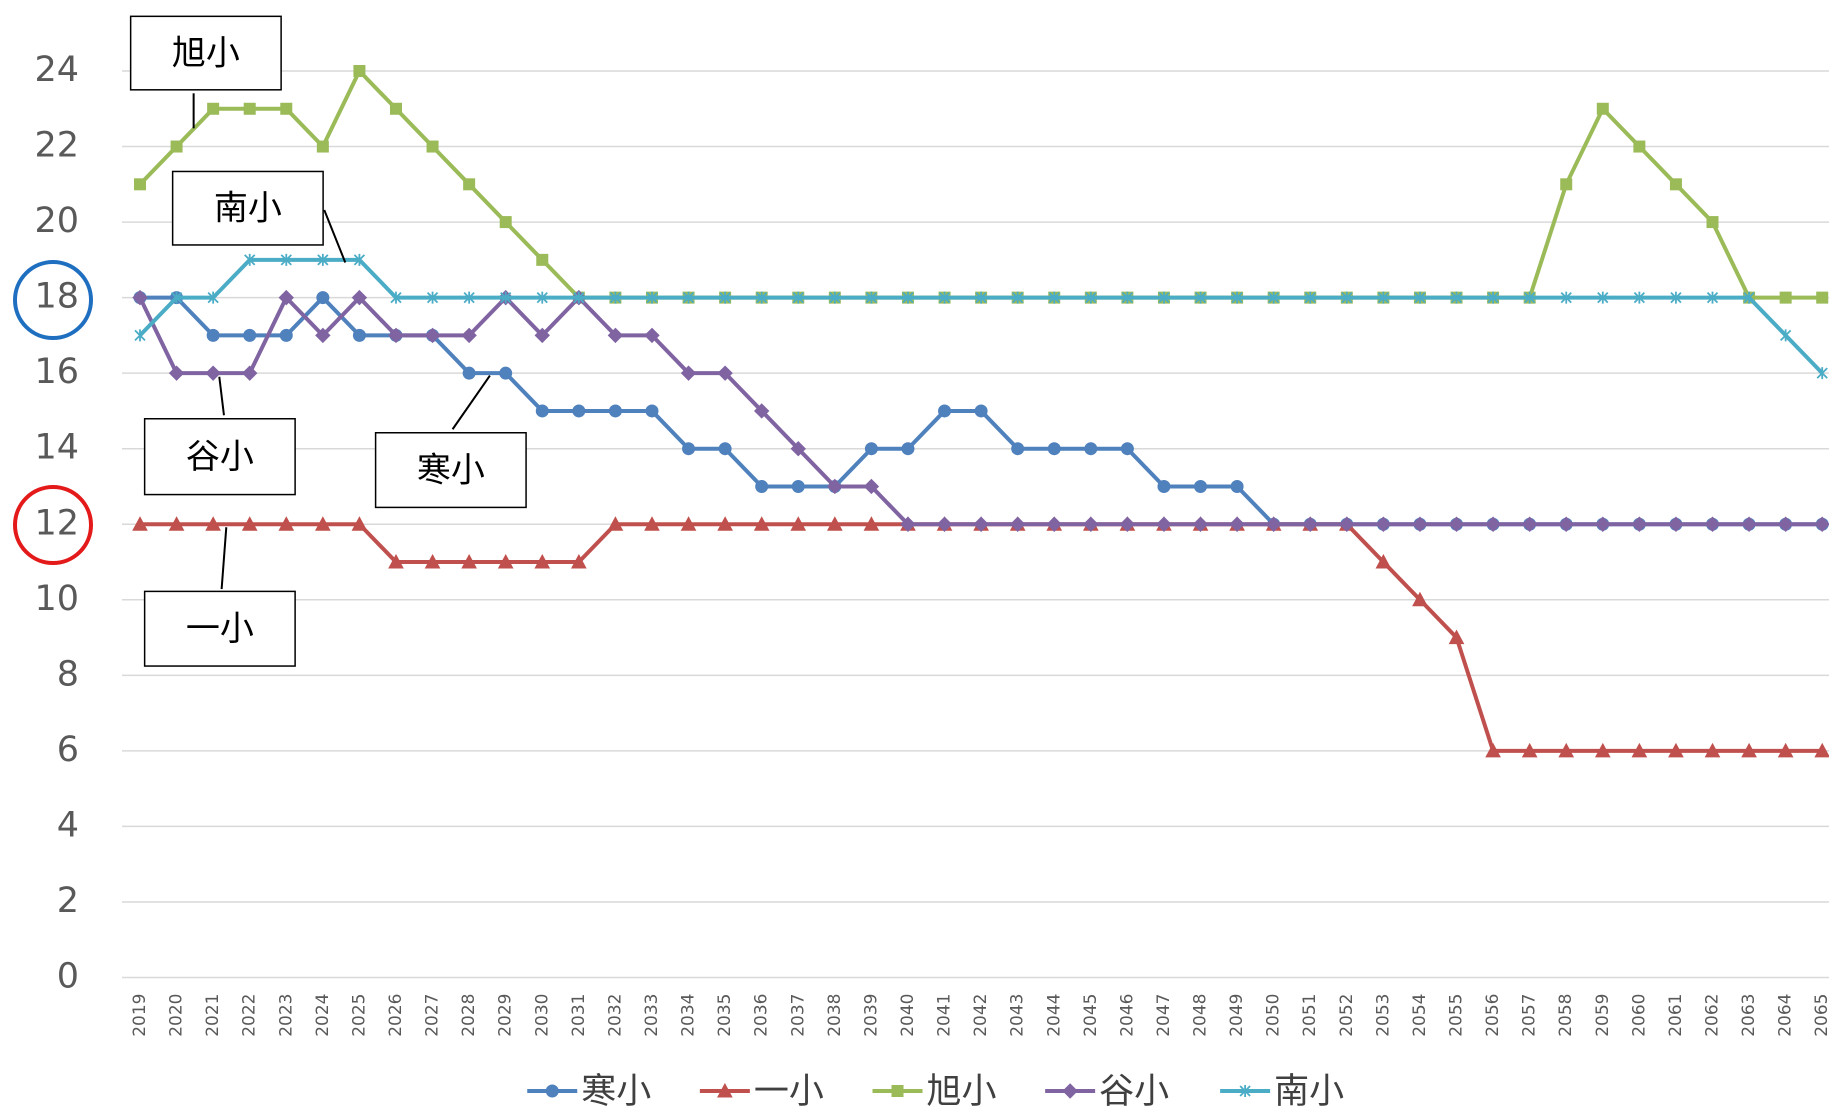  What do you see at coordinates (224, 558) in the screenshot?
I see `leader-line` at bounding box center [224, 558].